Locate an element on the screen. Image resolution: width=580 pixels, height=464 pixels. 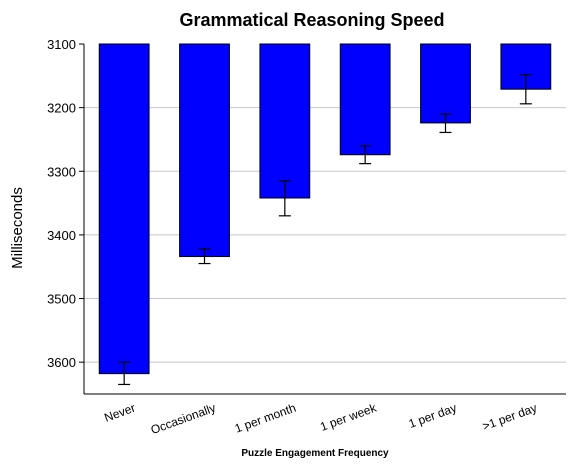
x-tick-label: >1 per day is located at coordinates (509, 417).